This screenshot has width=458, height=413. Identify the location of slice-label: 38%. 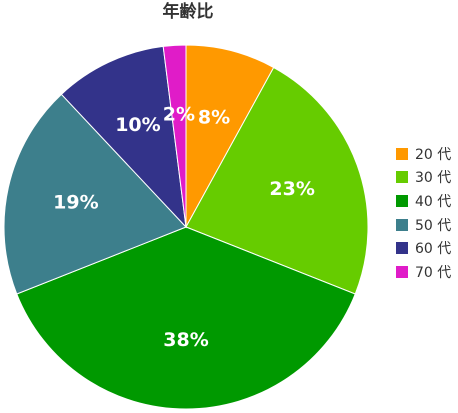
(185, 340).